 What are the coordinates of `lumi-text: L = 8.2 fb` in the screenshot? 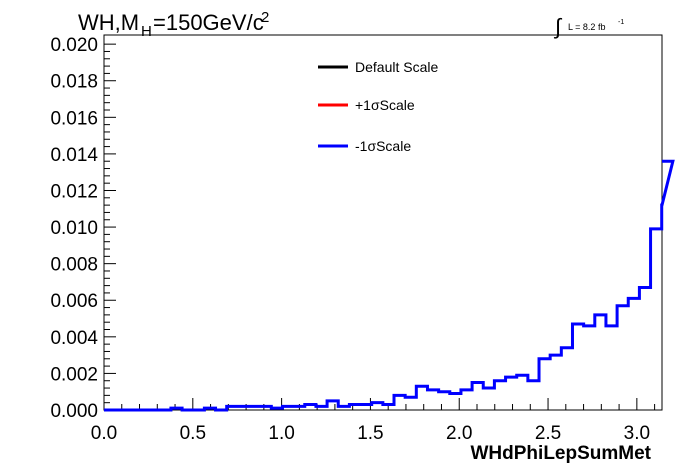 It's located at (586, 27).